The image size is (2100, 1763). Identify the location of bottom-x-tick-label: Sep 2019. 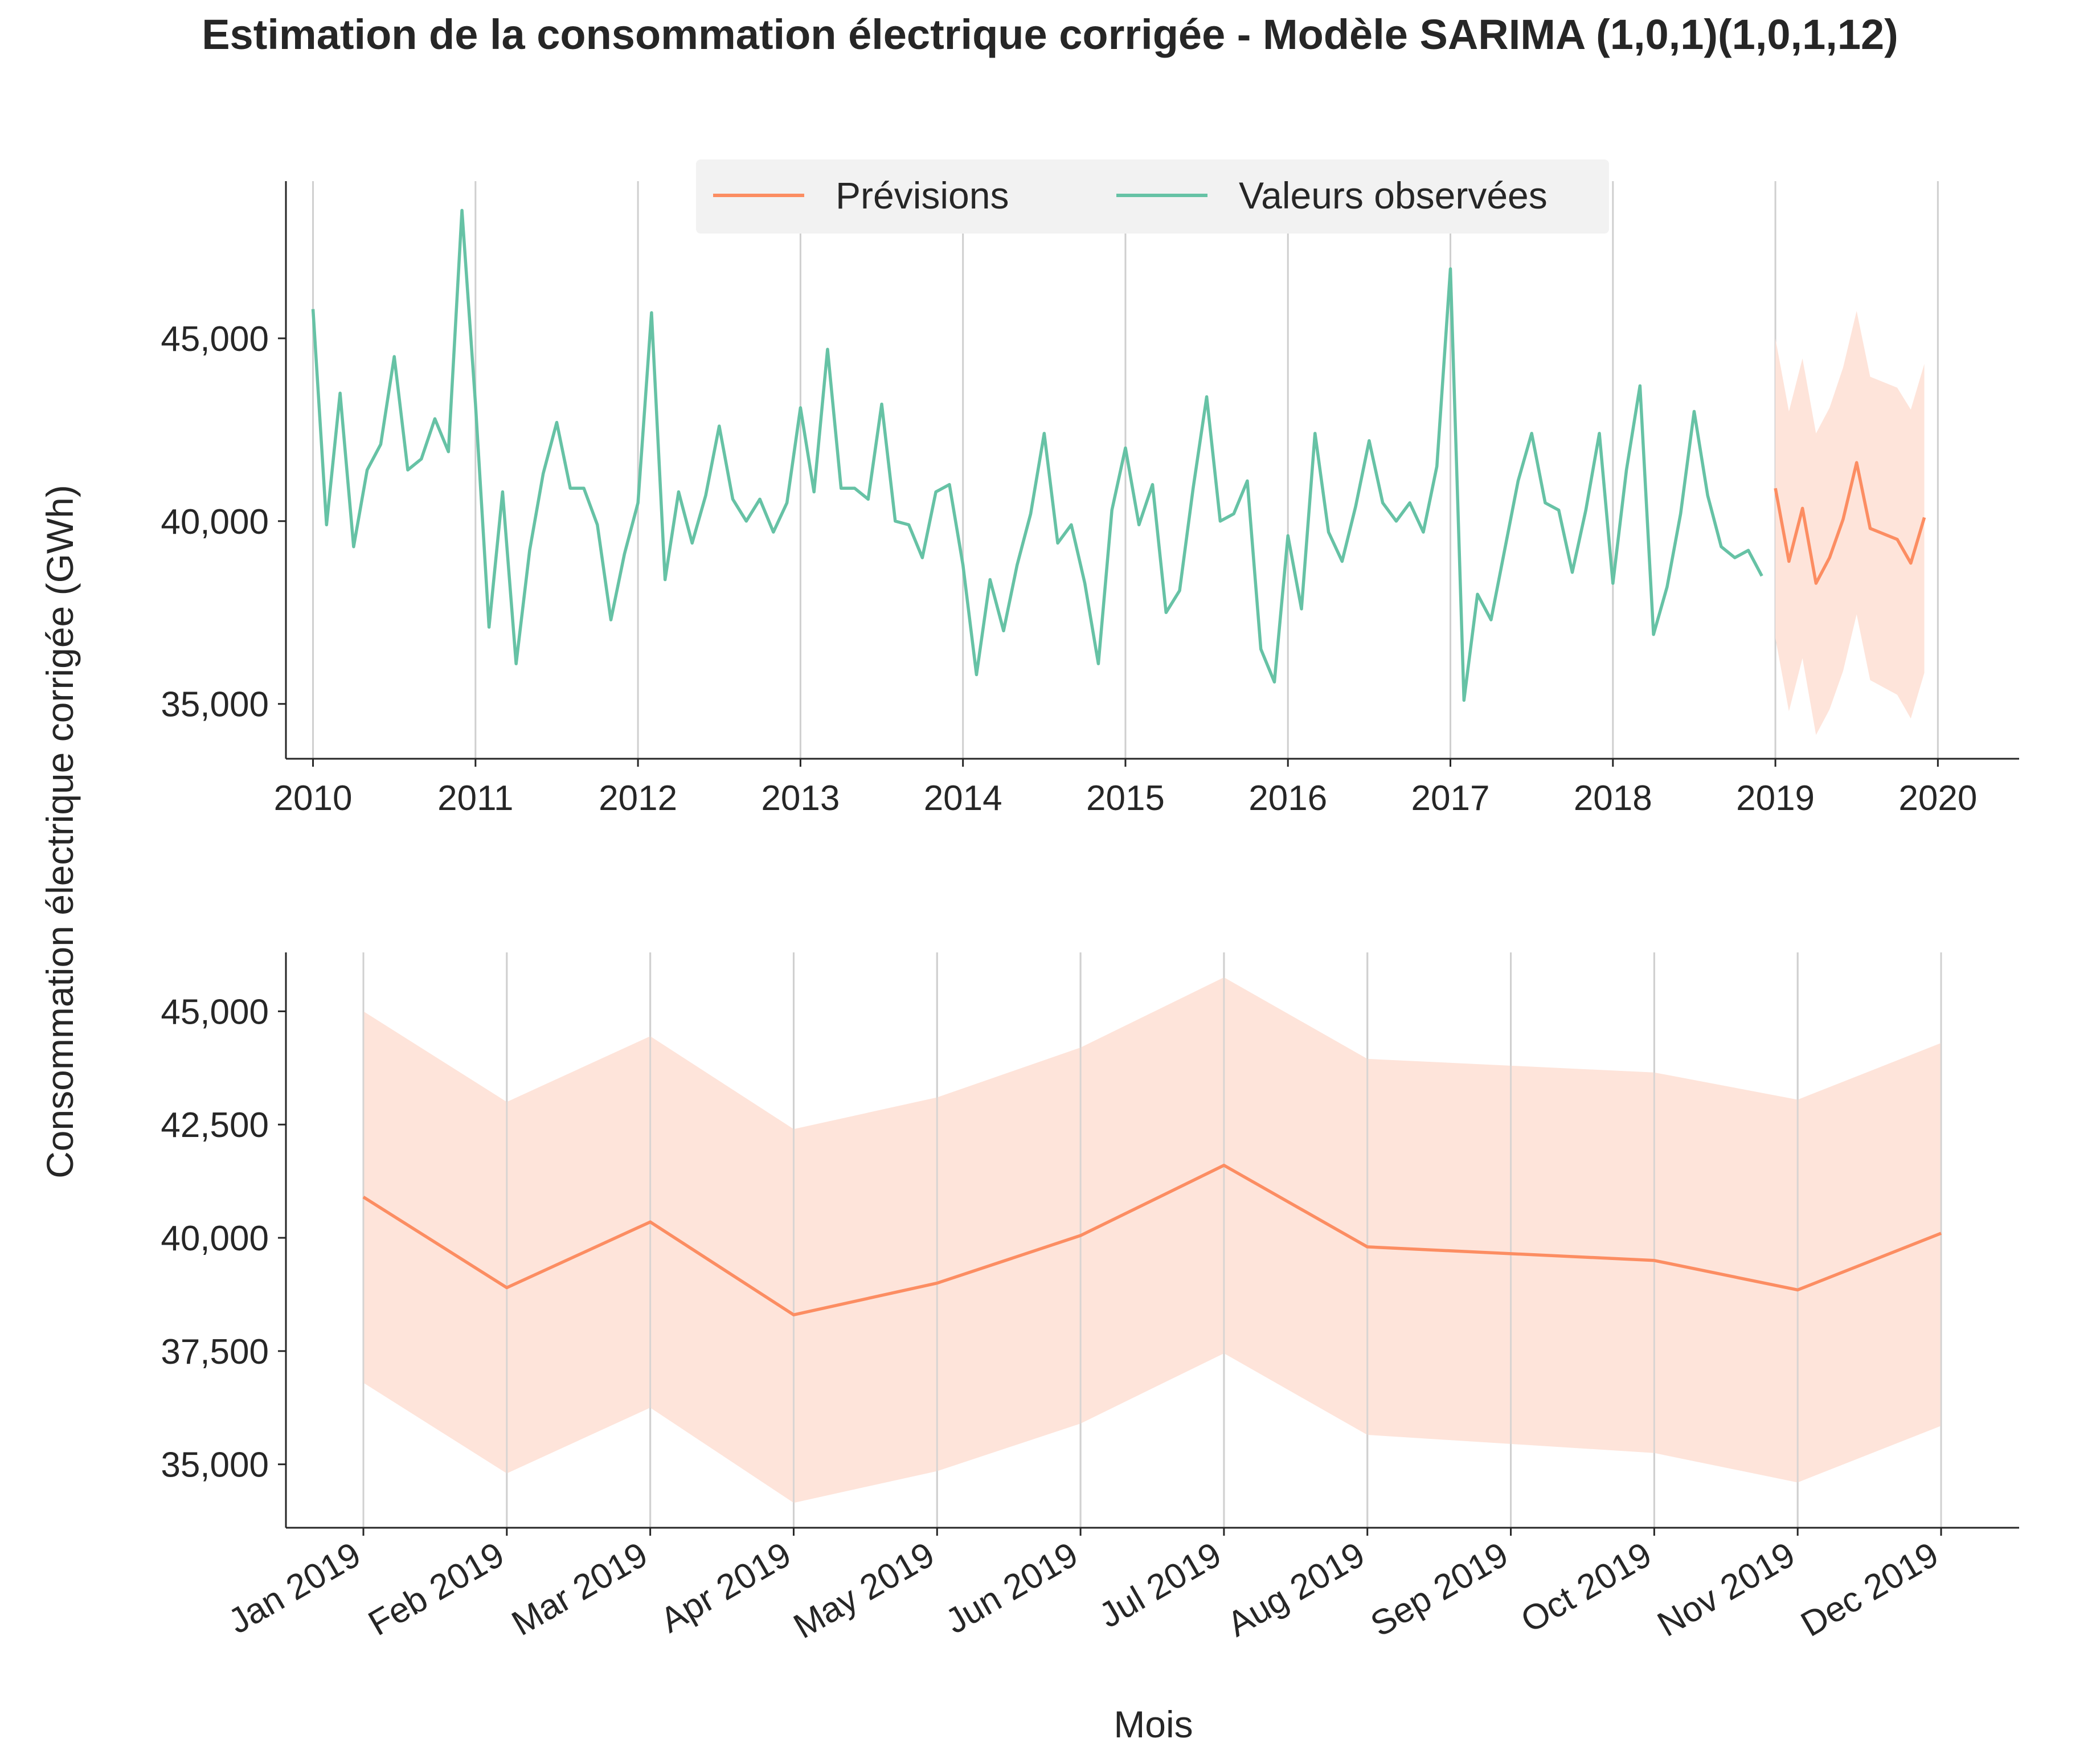
(1439, 1589).